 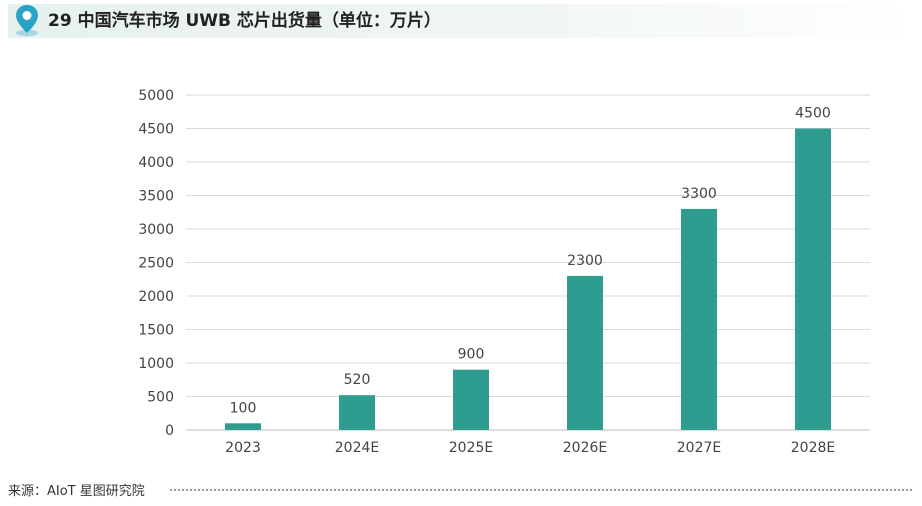 What do you see at coordinates (813, 448) in the screenshot?
I see `x-tick-label: 2028E` at bounding box center [813, 448].